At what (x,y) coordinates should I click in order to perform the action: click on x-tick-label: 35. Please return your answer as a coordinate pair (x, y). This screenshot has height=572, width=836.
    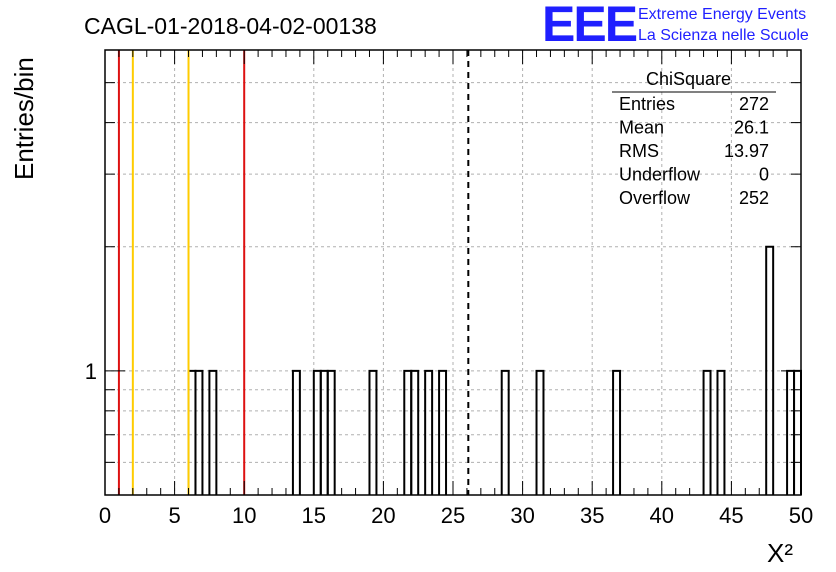
    Looking at the image, I should click on (592, 515).